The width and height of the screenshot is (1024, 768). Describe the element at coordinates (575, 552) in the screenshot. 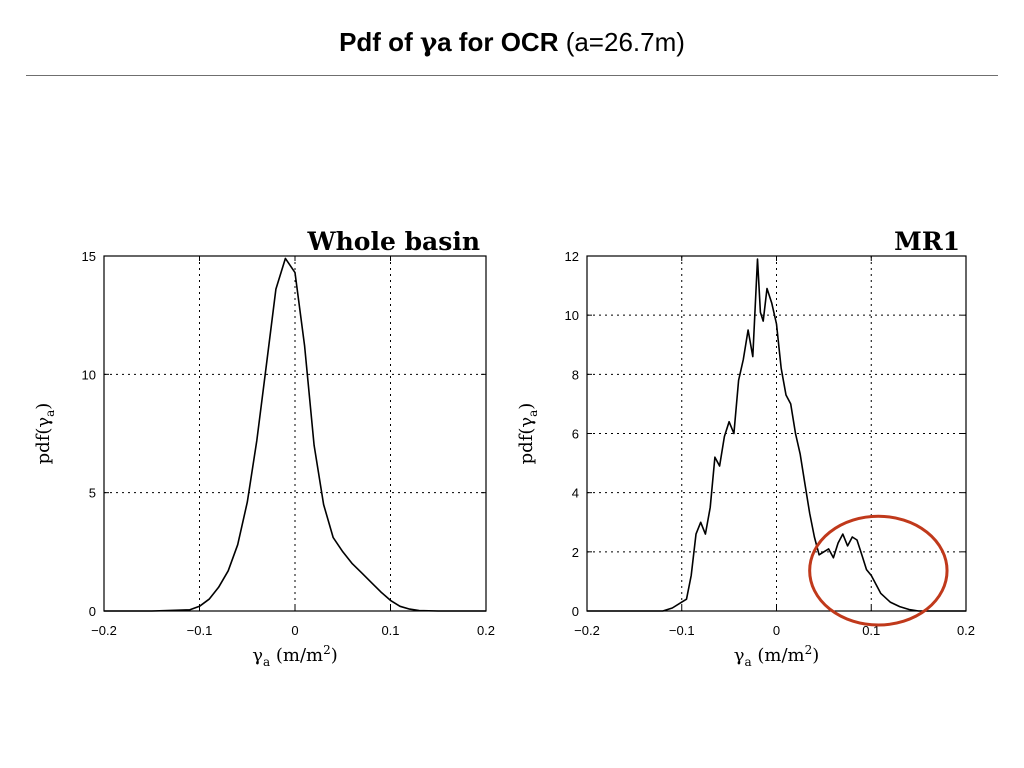

I see `y-tick-label: 2` at that location.